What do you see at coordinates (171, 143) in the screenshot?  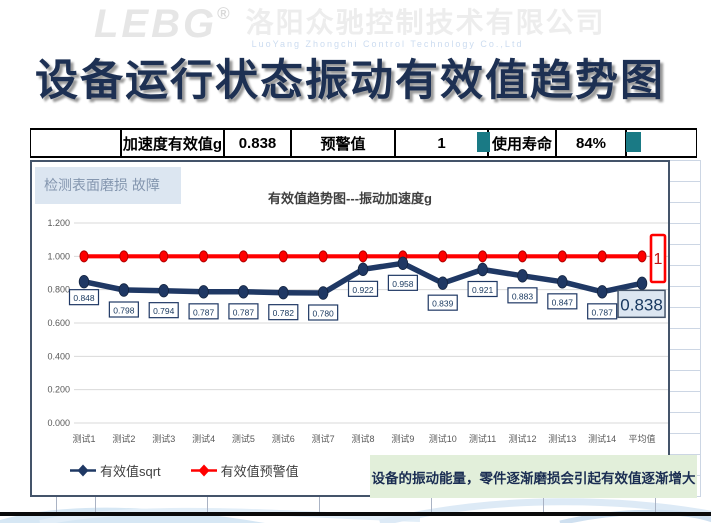 I see `summary-cell-rms-label: 加速度有效值g` at bounding box center [171, 143].